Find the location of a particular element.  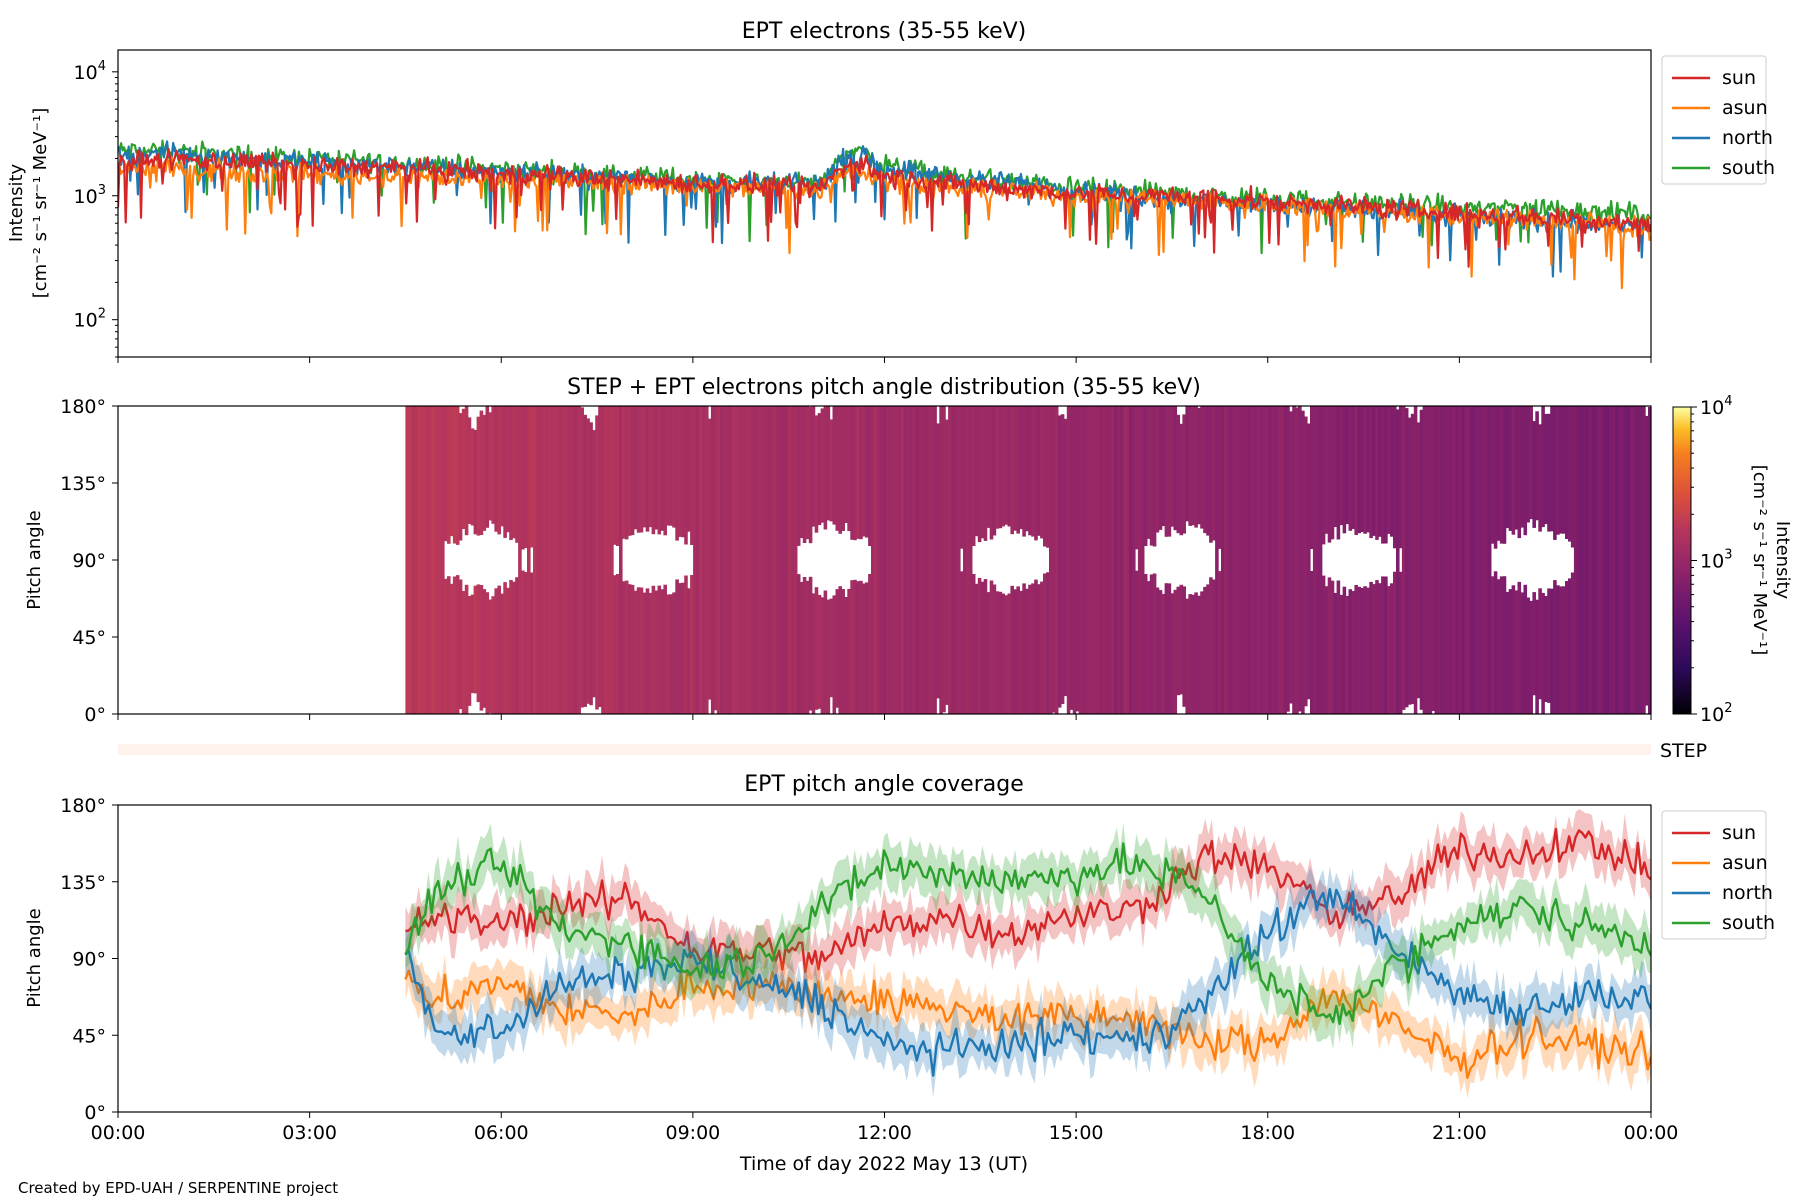

coverage-title: EPT pitch angle coverage is located at coordinates (884, 784).